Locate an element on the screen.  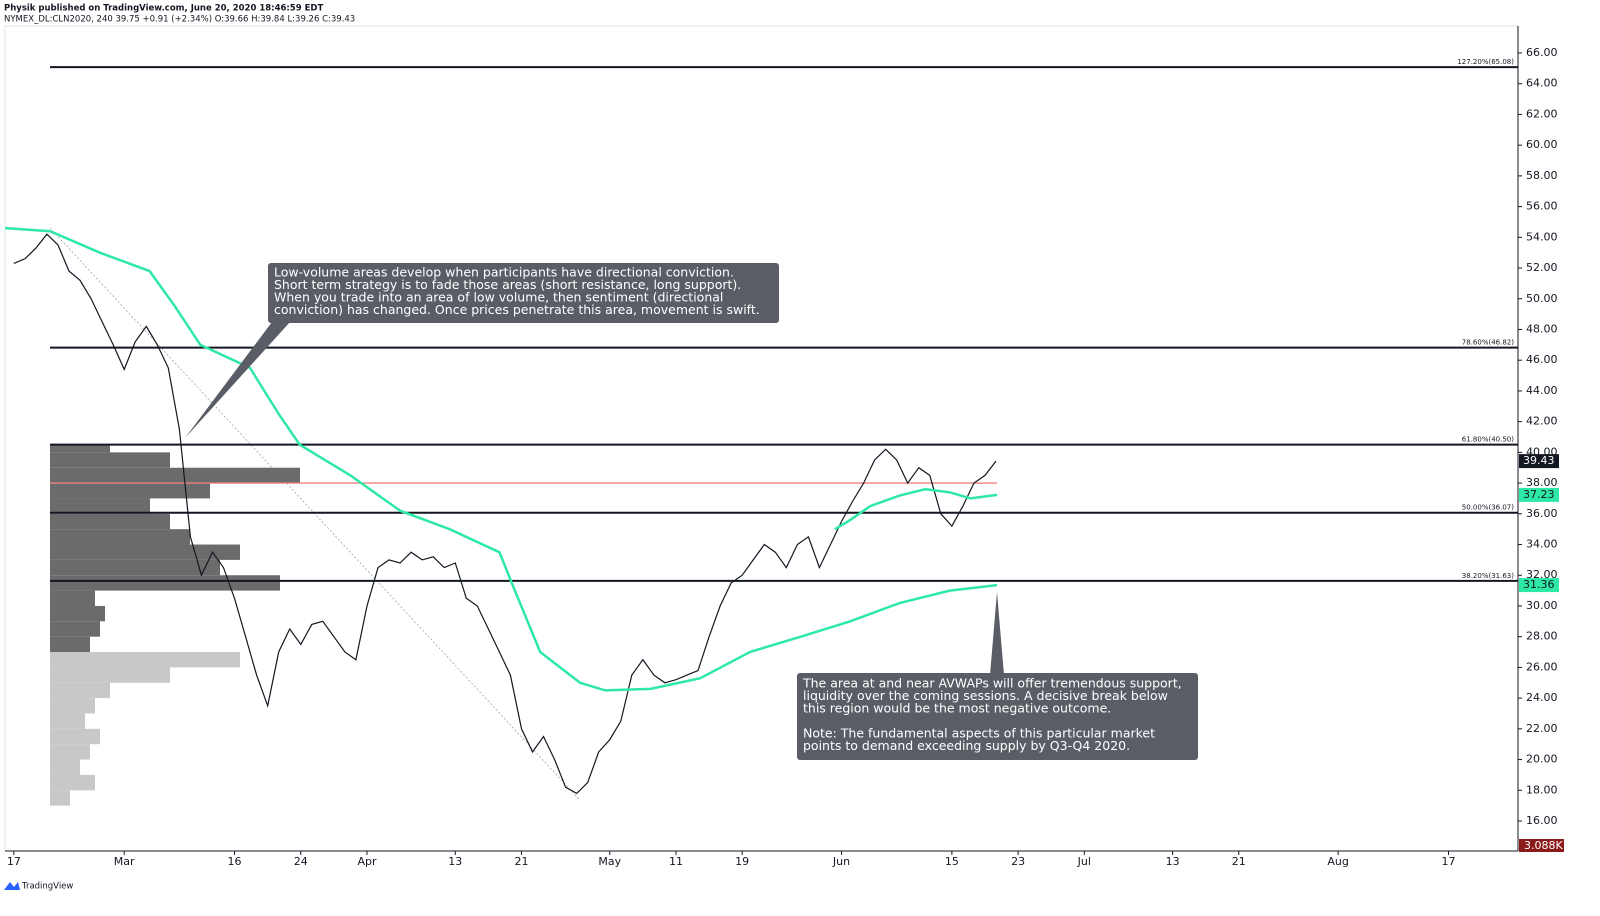
price-tag-label: 39.43 is located at coordinates (1539, 460).